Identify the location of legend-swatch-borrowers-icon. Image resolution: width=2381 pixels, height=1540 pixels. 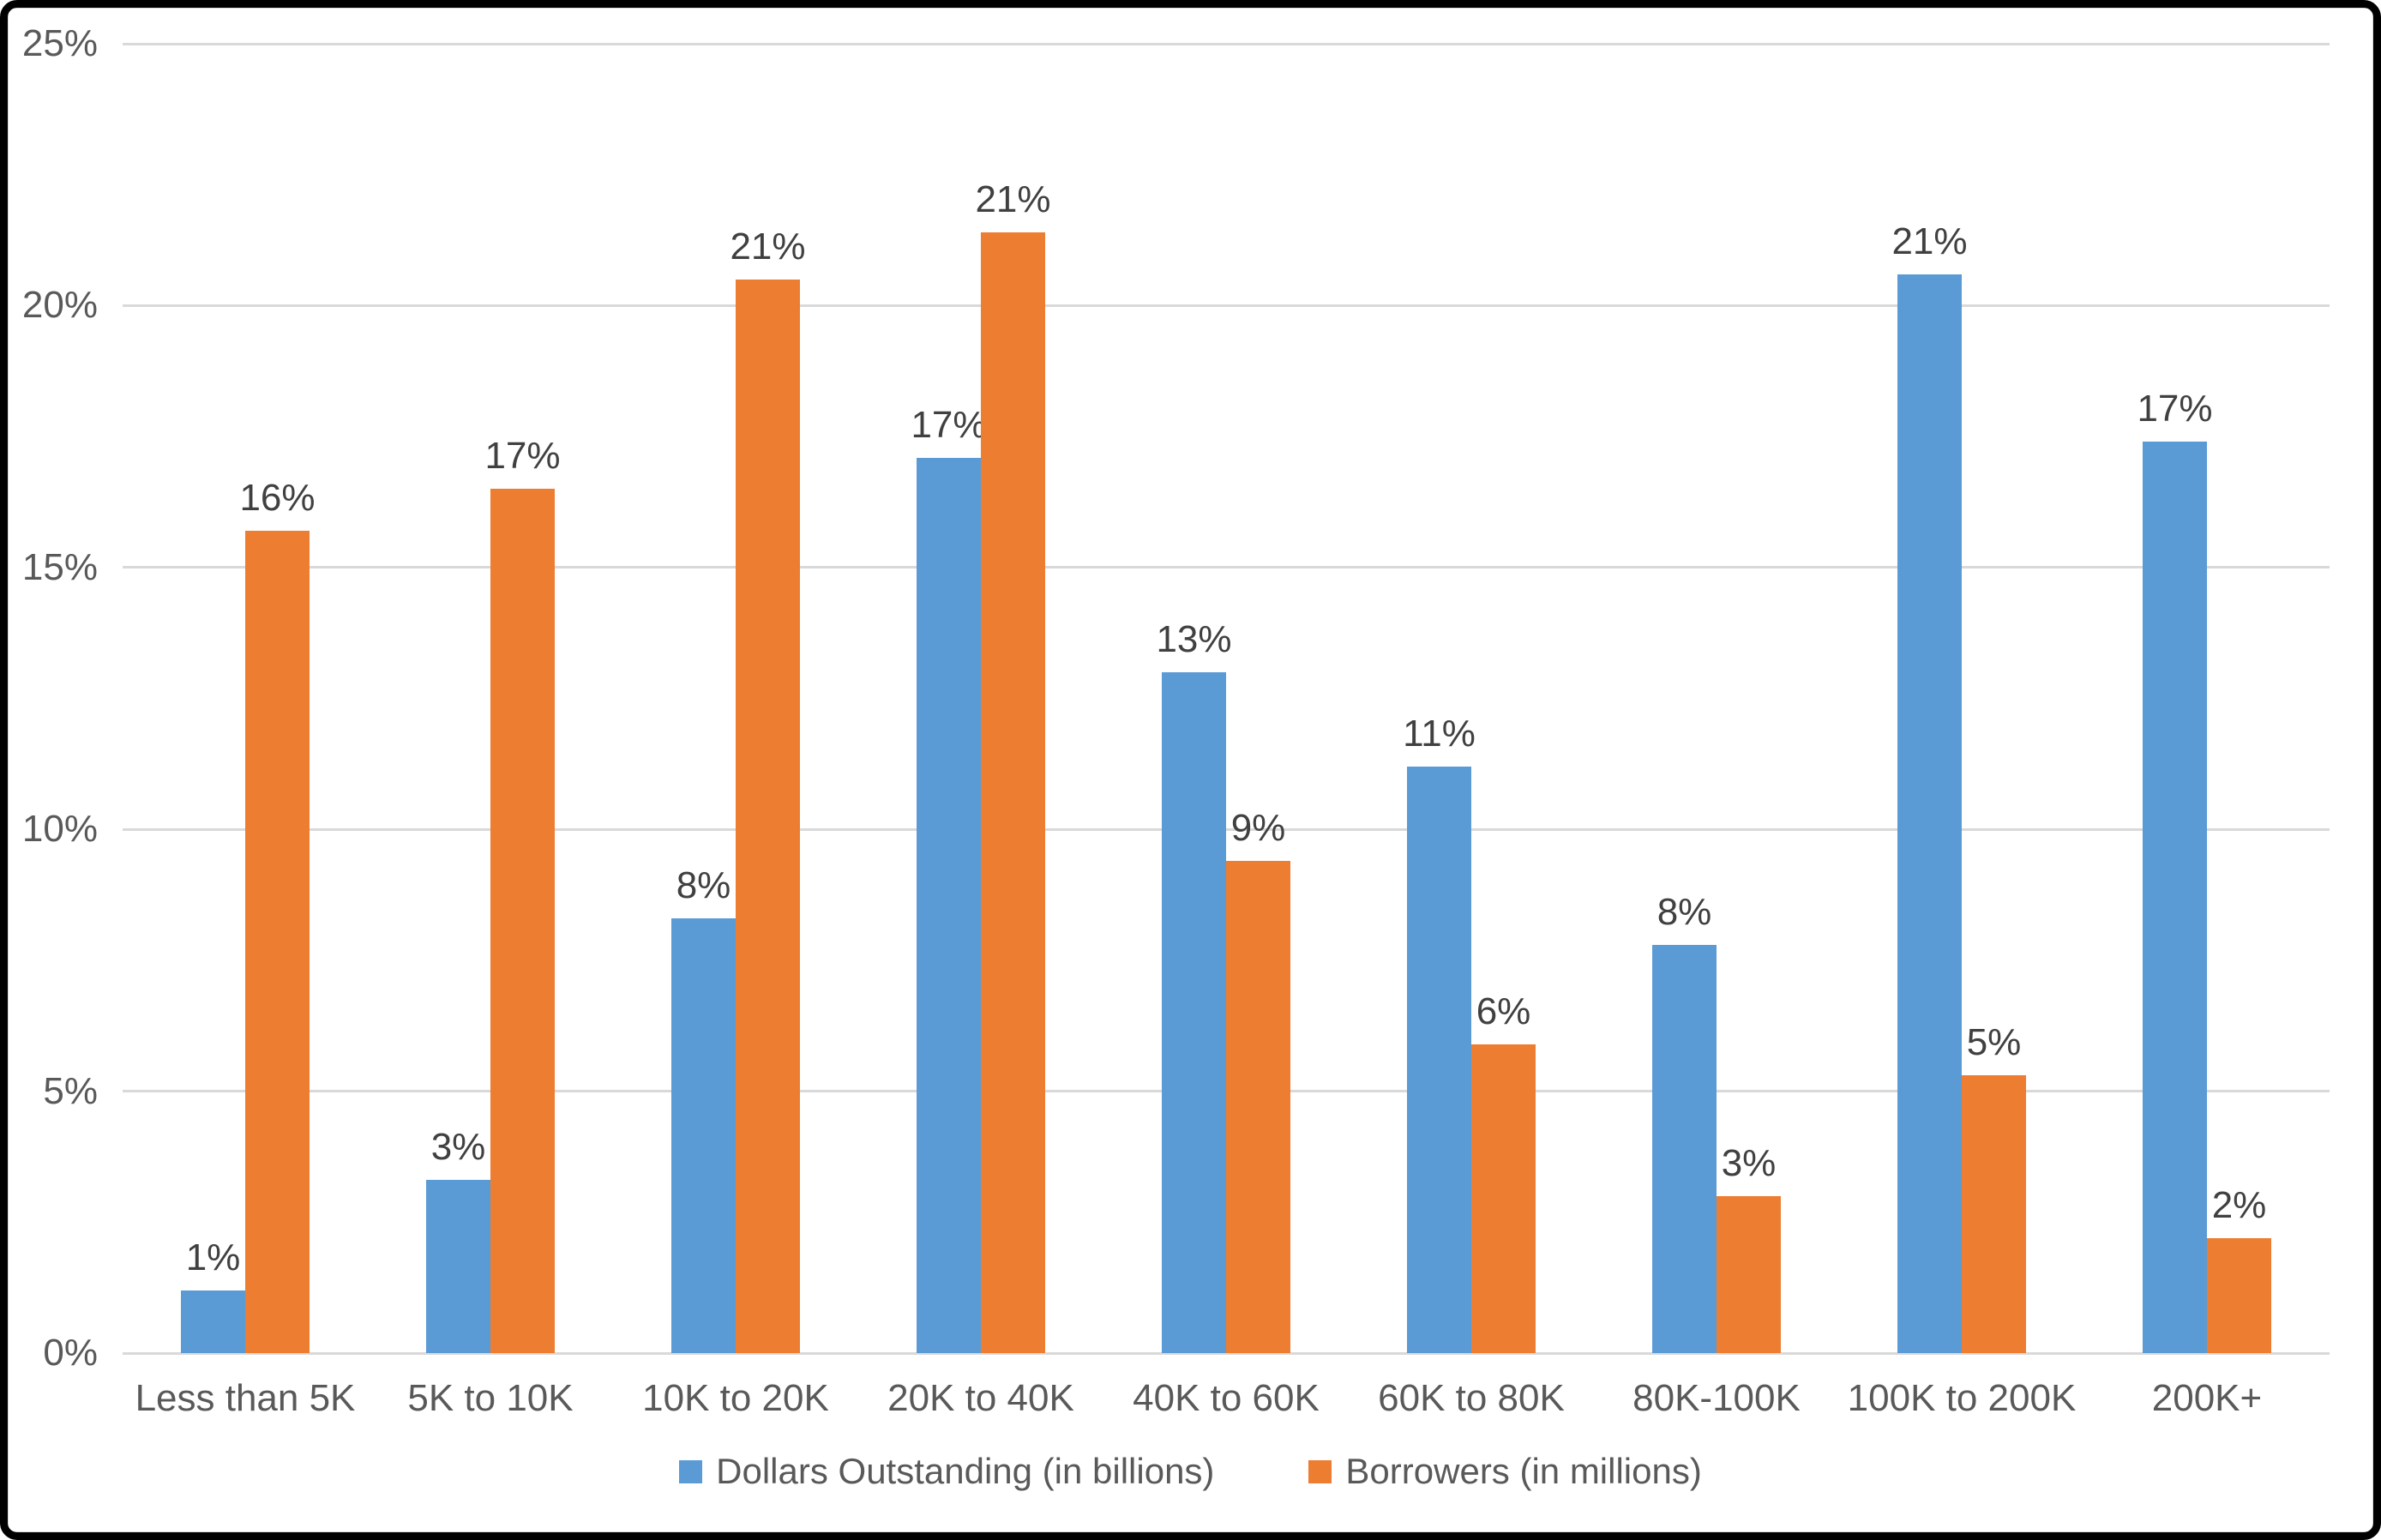
(1320, 1471).